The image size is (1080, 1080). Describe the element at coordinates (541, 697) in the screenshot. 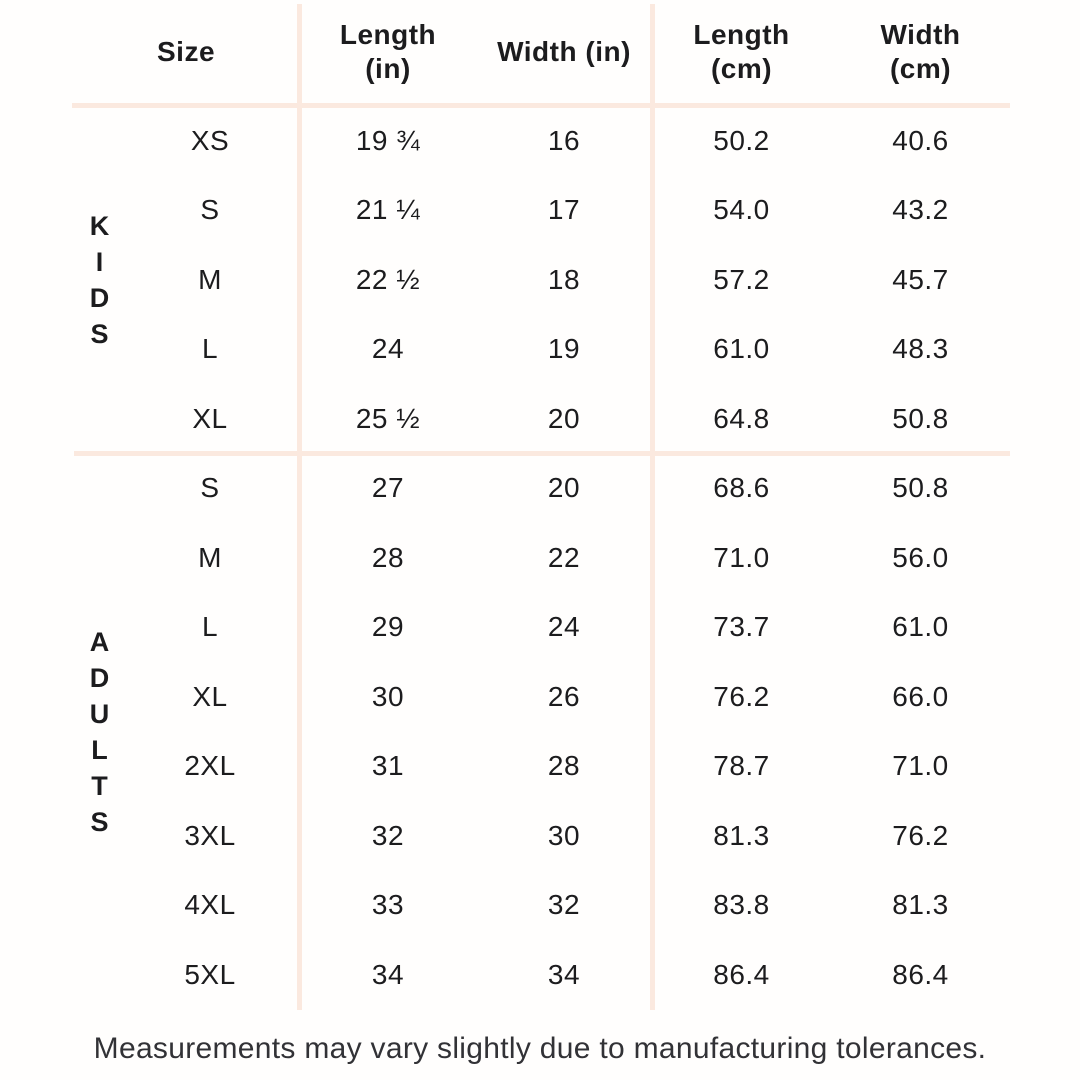

I see `table-row: XL 30 26 76.2 66.0` at that location.